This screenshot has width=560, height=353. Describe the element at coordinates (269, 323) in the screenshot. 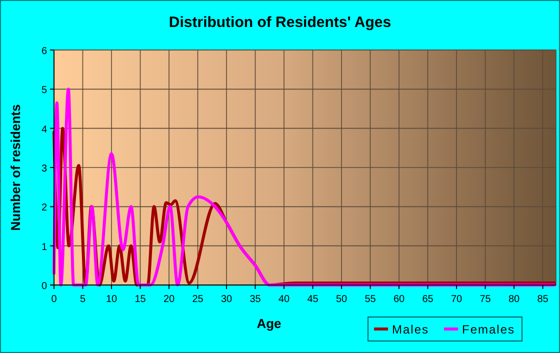

I see `x-axis-title: Age` at that location.